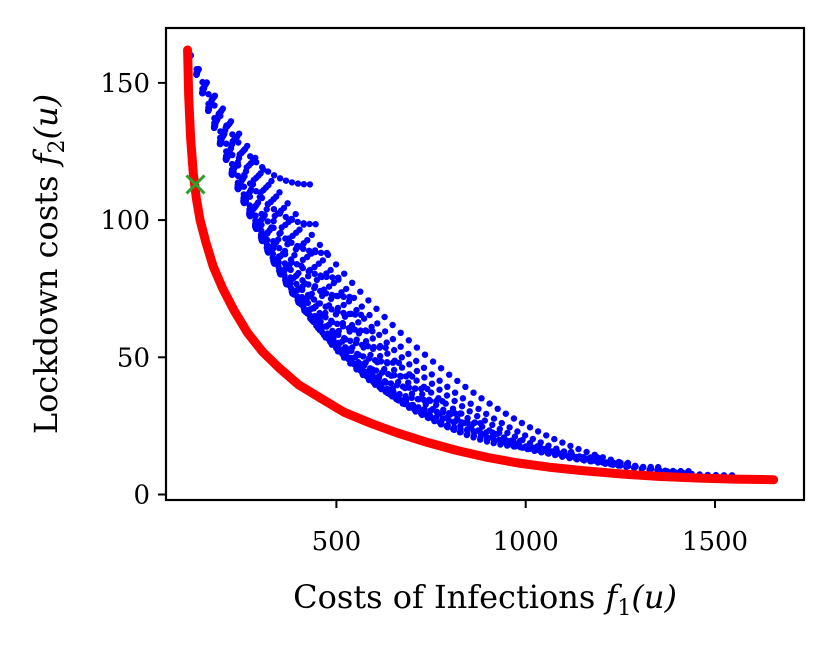  Describe the element at coordinates (125, 221) in the screenshot. I see `y-tick-label: 100` at that location.